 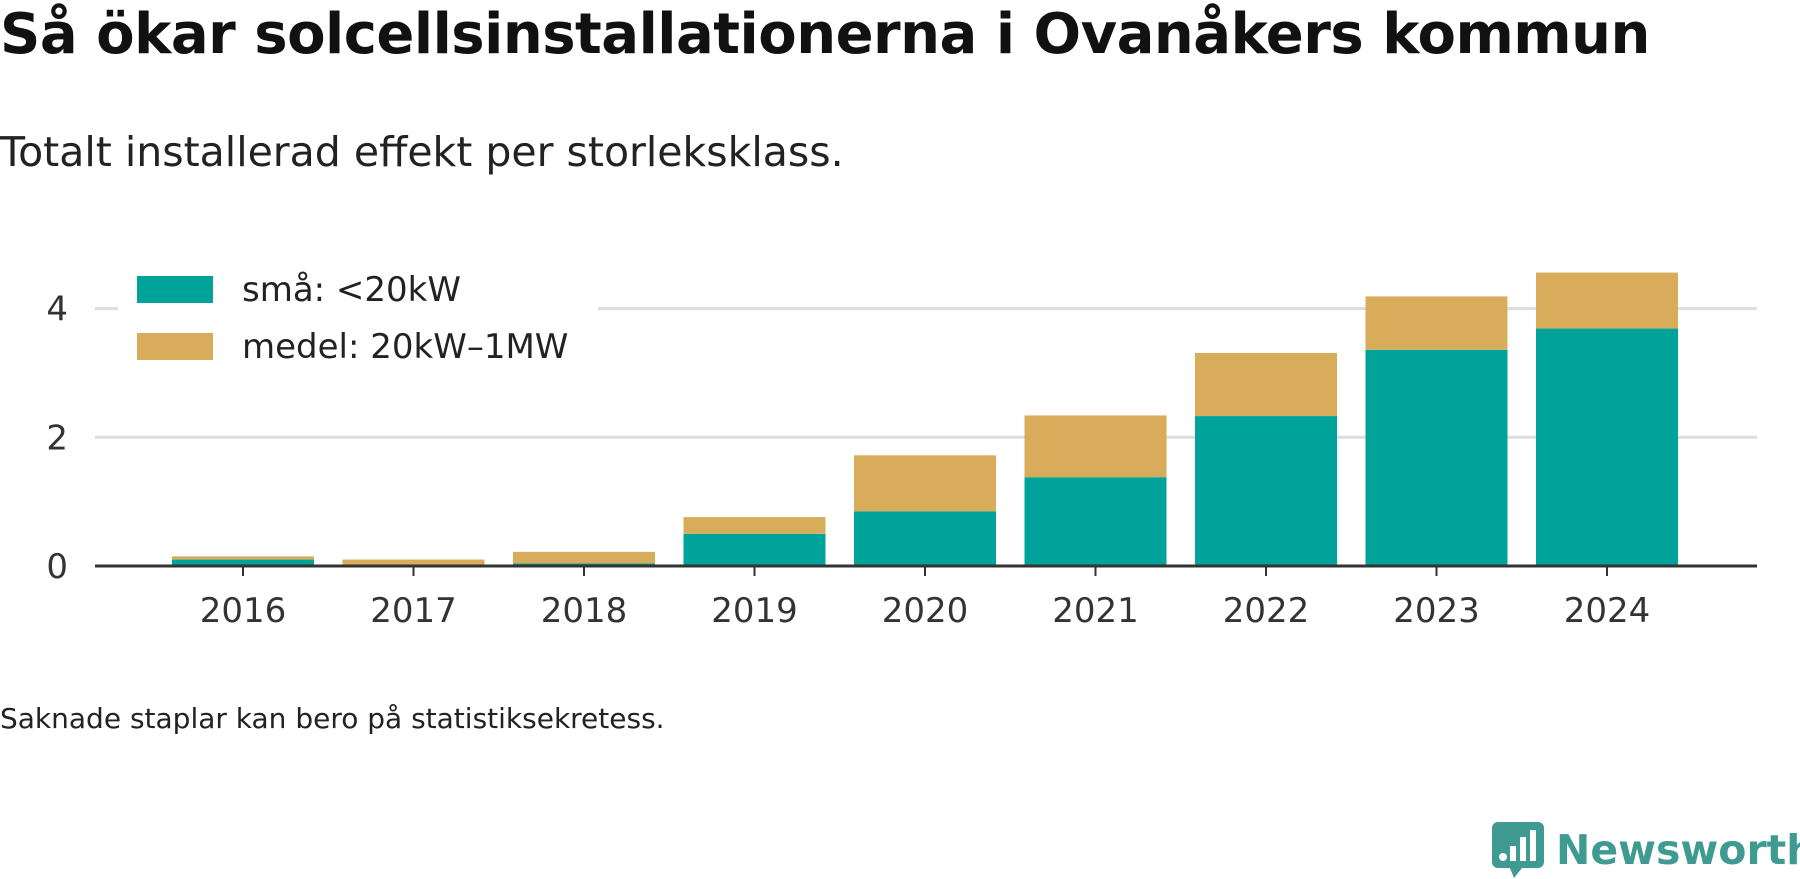 I want to click on x-tick-label: 2018, so click(x=584, y=611).